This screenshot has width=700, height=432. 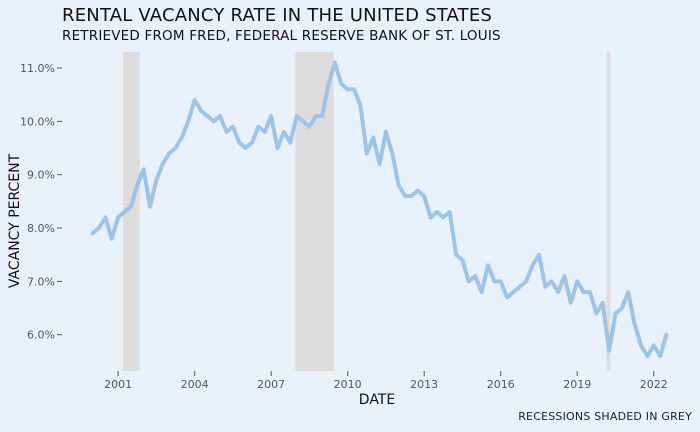 What do you see at coordinates (271, 384) in the screenshot?
I see `x-tick-label: 2007` at bounding box center [271, 384].